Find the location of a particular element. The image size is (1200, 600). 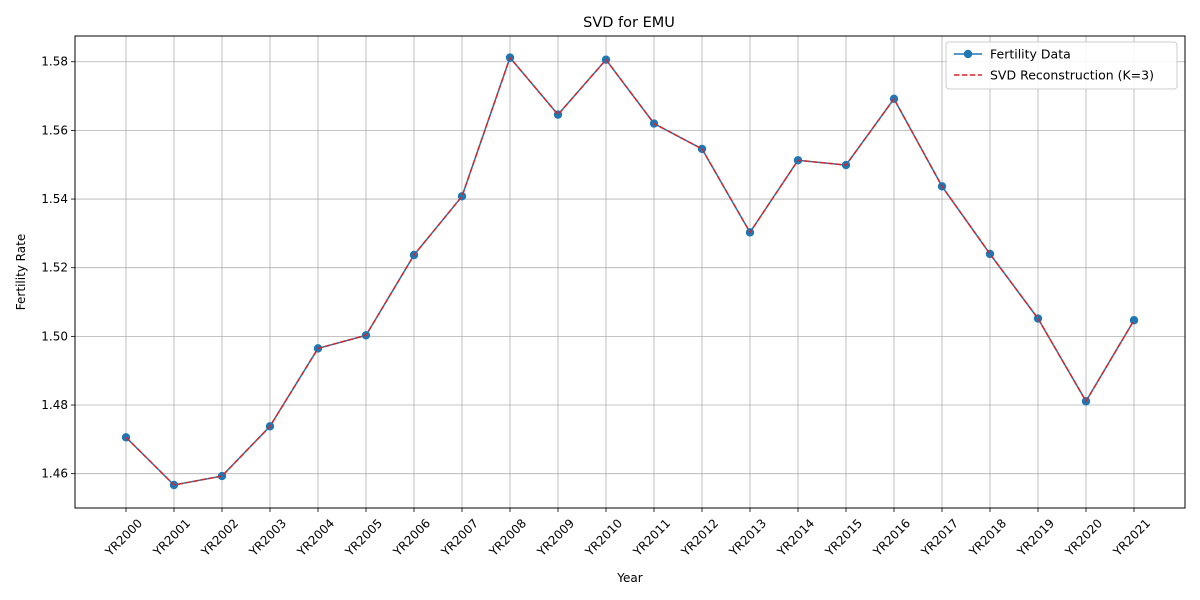

x-tick-label: YR2010 is located at coordinates (603, 537).